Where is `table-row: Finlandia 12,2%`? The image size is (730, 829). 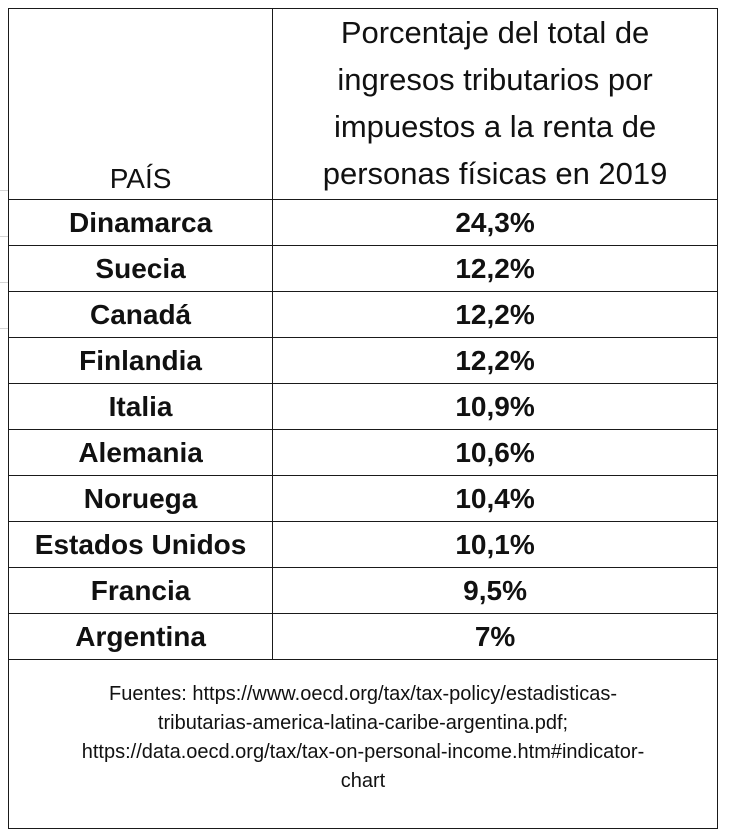
table-row: Finlandia 12,2% is located at coordinates (362, 360).